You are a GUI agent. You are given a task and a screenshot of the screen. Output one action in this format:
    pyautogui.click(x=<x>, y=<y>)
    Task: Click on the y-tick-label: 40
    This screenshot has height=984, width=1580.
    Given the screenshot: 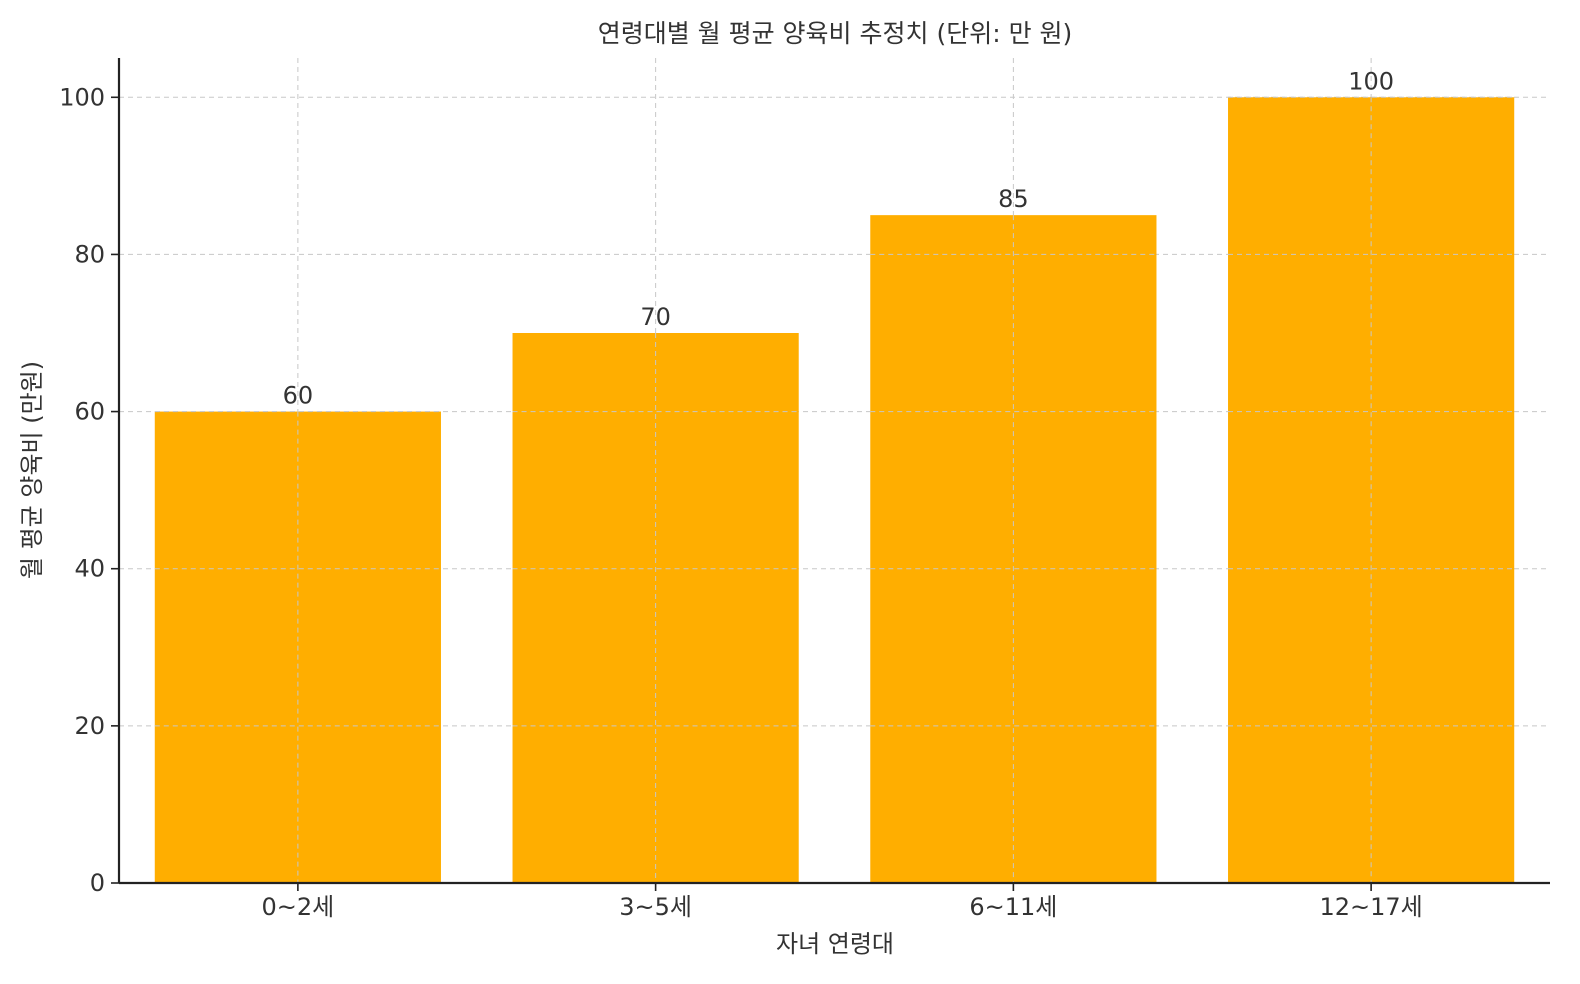 What is the action you would take?
    pyautogui.click(x=89, y=569)
    